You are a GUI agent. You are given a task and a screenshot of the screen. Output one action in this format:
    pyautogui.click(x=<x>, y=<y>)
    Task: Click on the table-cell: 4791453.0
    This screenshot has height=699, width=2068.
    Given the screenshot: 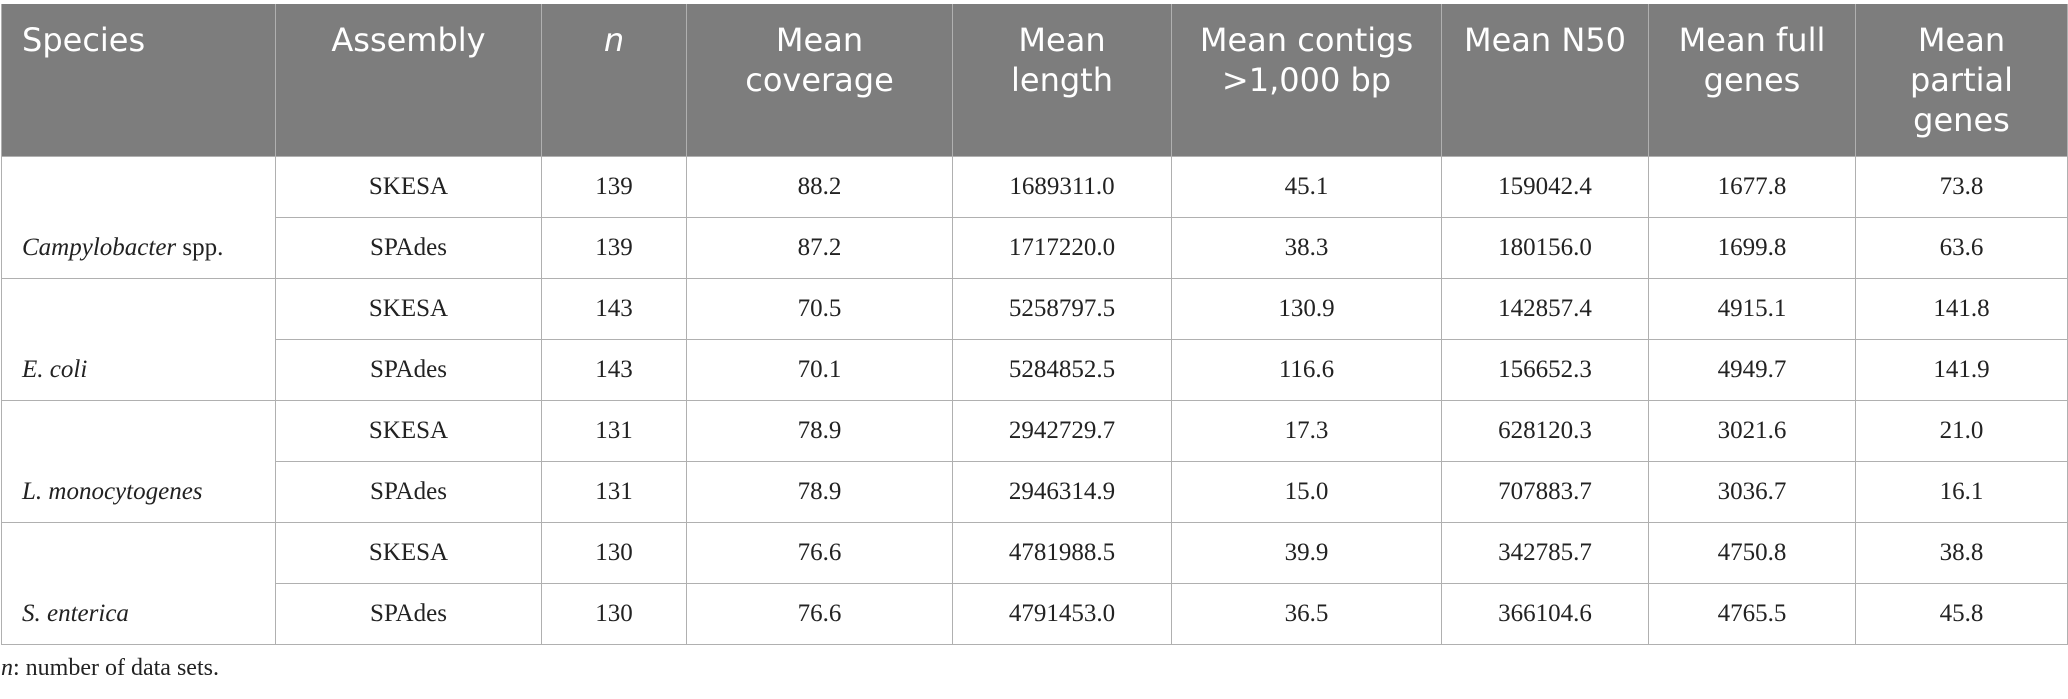 What is the action you would take?
    pyautogui.click(x=1062, y=613)
    